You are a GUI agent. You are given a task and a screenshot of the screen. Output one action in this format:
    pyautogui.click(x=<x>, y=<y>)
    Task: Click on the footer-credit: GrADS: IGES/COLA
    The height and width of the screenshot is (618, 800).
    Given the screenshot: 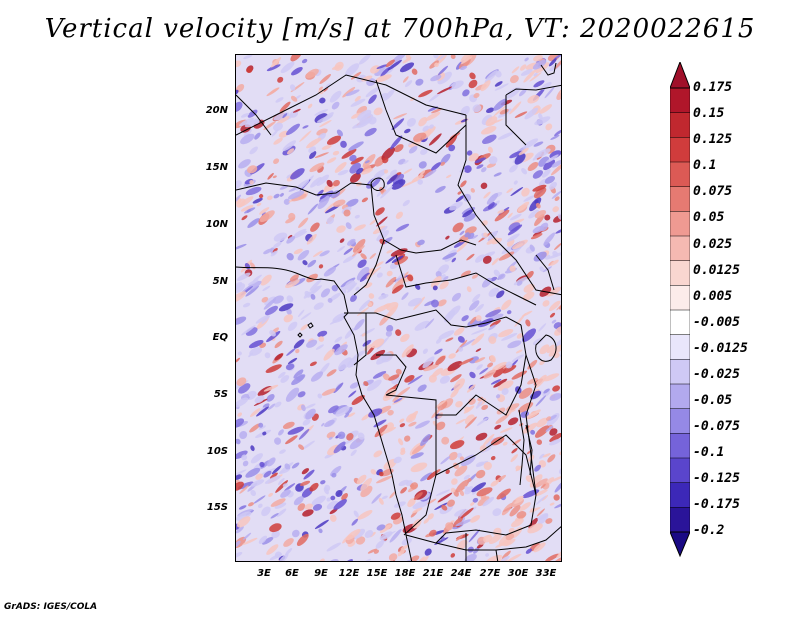 What is the action you would take?
    pyautogui.click(x=51, y=607)
    